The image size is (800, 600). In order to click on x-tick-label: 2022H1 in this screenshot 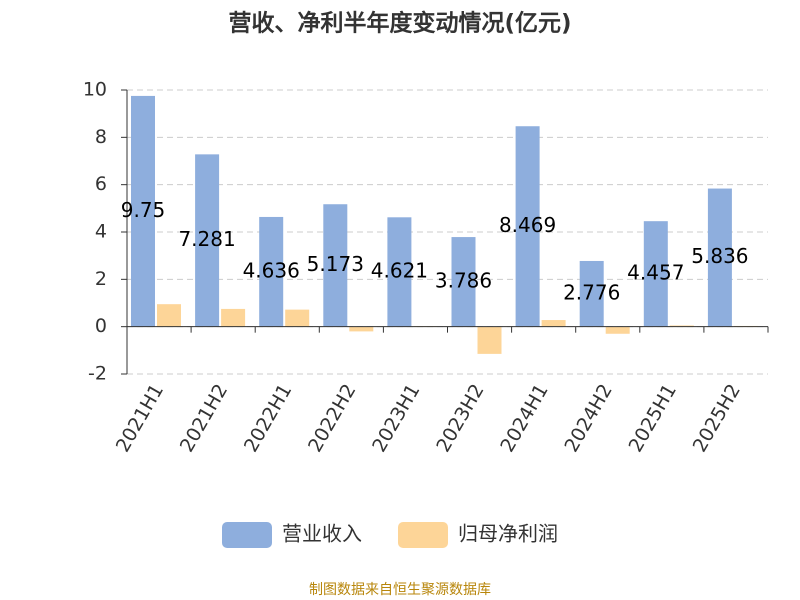, I will do `click(268, 418)`.